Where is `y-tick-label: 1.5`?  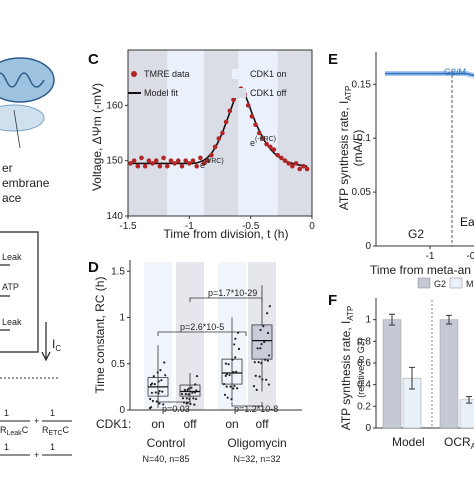 y-tick-label: 1.5 is located at coordinates (118, 271).